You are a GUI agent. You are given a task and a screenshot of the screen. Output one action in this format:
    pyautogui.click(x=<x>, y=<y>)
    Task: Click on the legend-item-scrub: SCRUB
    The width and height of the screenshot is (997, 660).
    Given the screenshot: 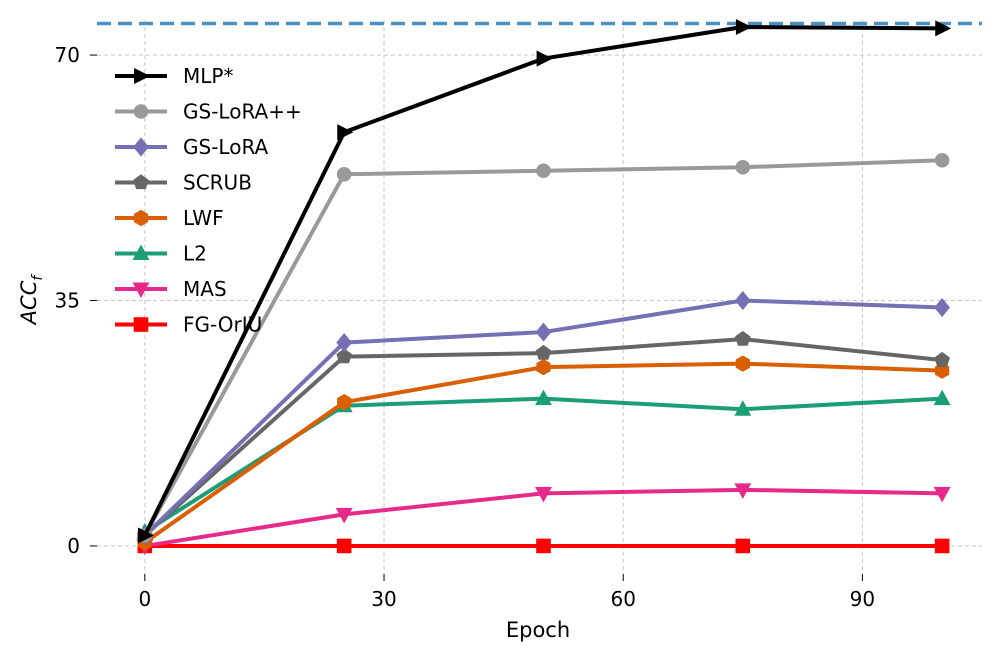 What is the action you would take?
    pyautogui.click(x=183, y=183)
    